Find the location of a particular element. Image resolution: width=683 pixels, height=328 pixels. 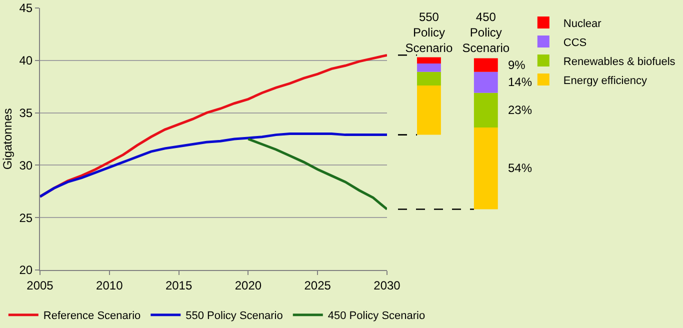

text: 23% is located at coordinates (520, 110).